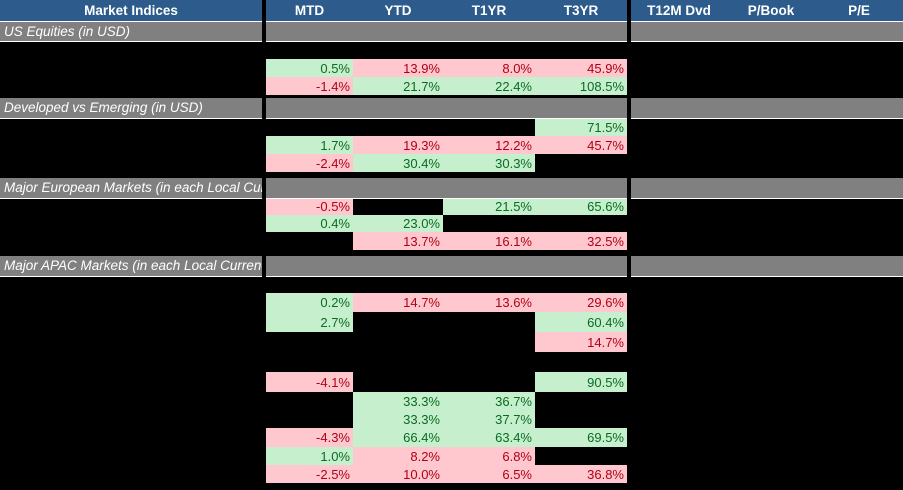  What do you see at coordinates (309, 456) in the screenshot?
I see `data-cell-mtd: 1.0%` at bounding box center [309, 456].